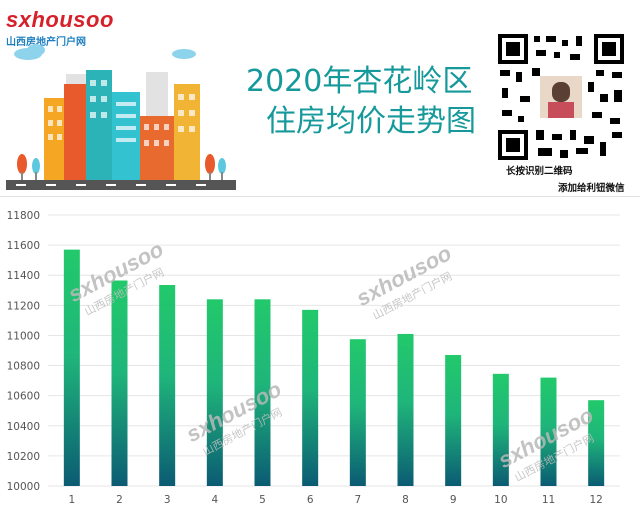  I want to click on x-tick-label: 2, so click(119, 500).